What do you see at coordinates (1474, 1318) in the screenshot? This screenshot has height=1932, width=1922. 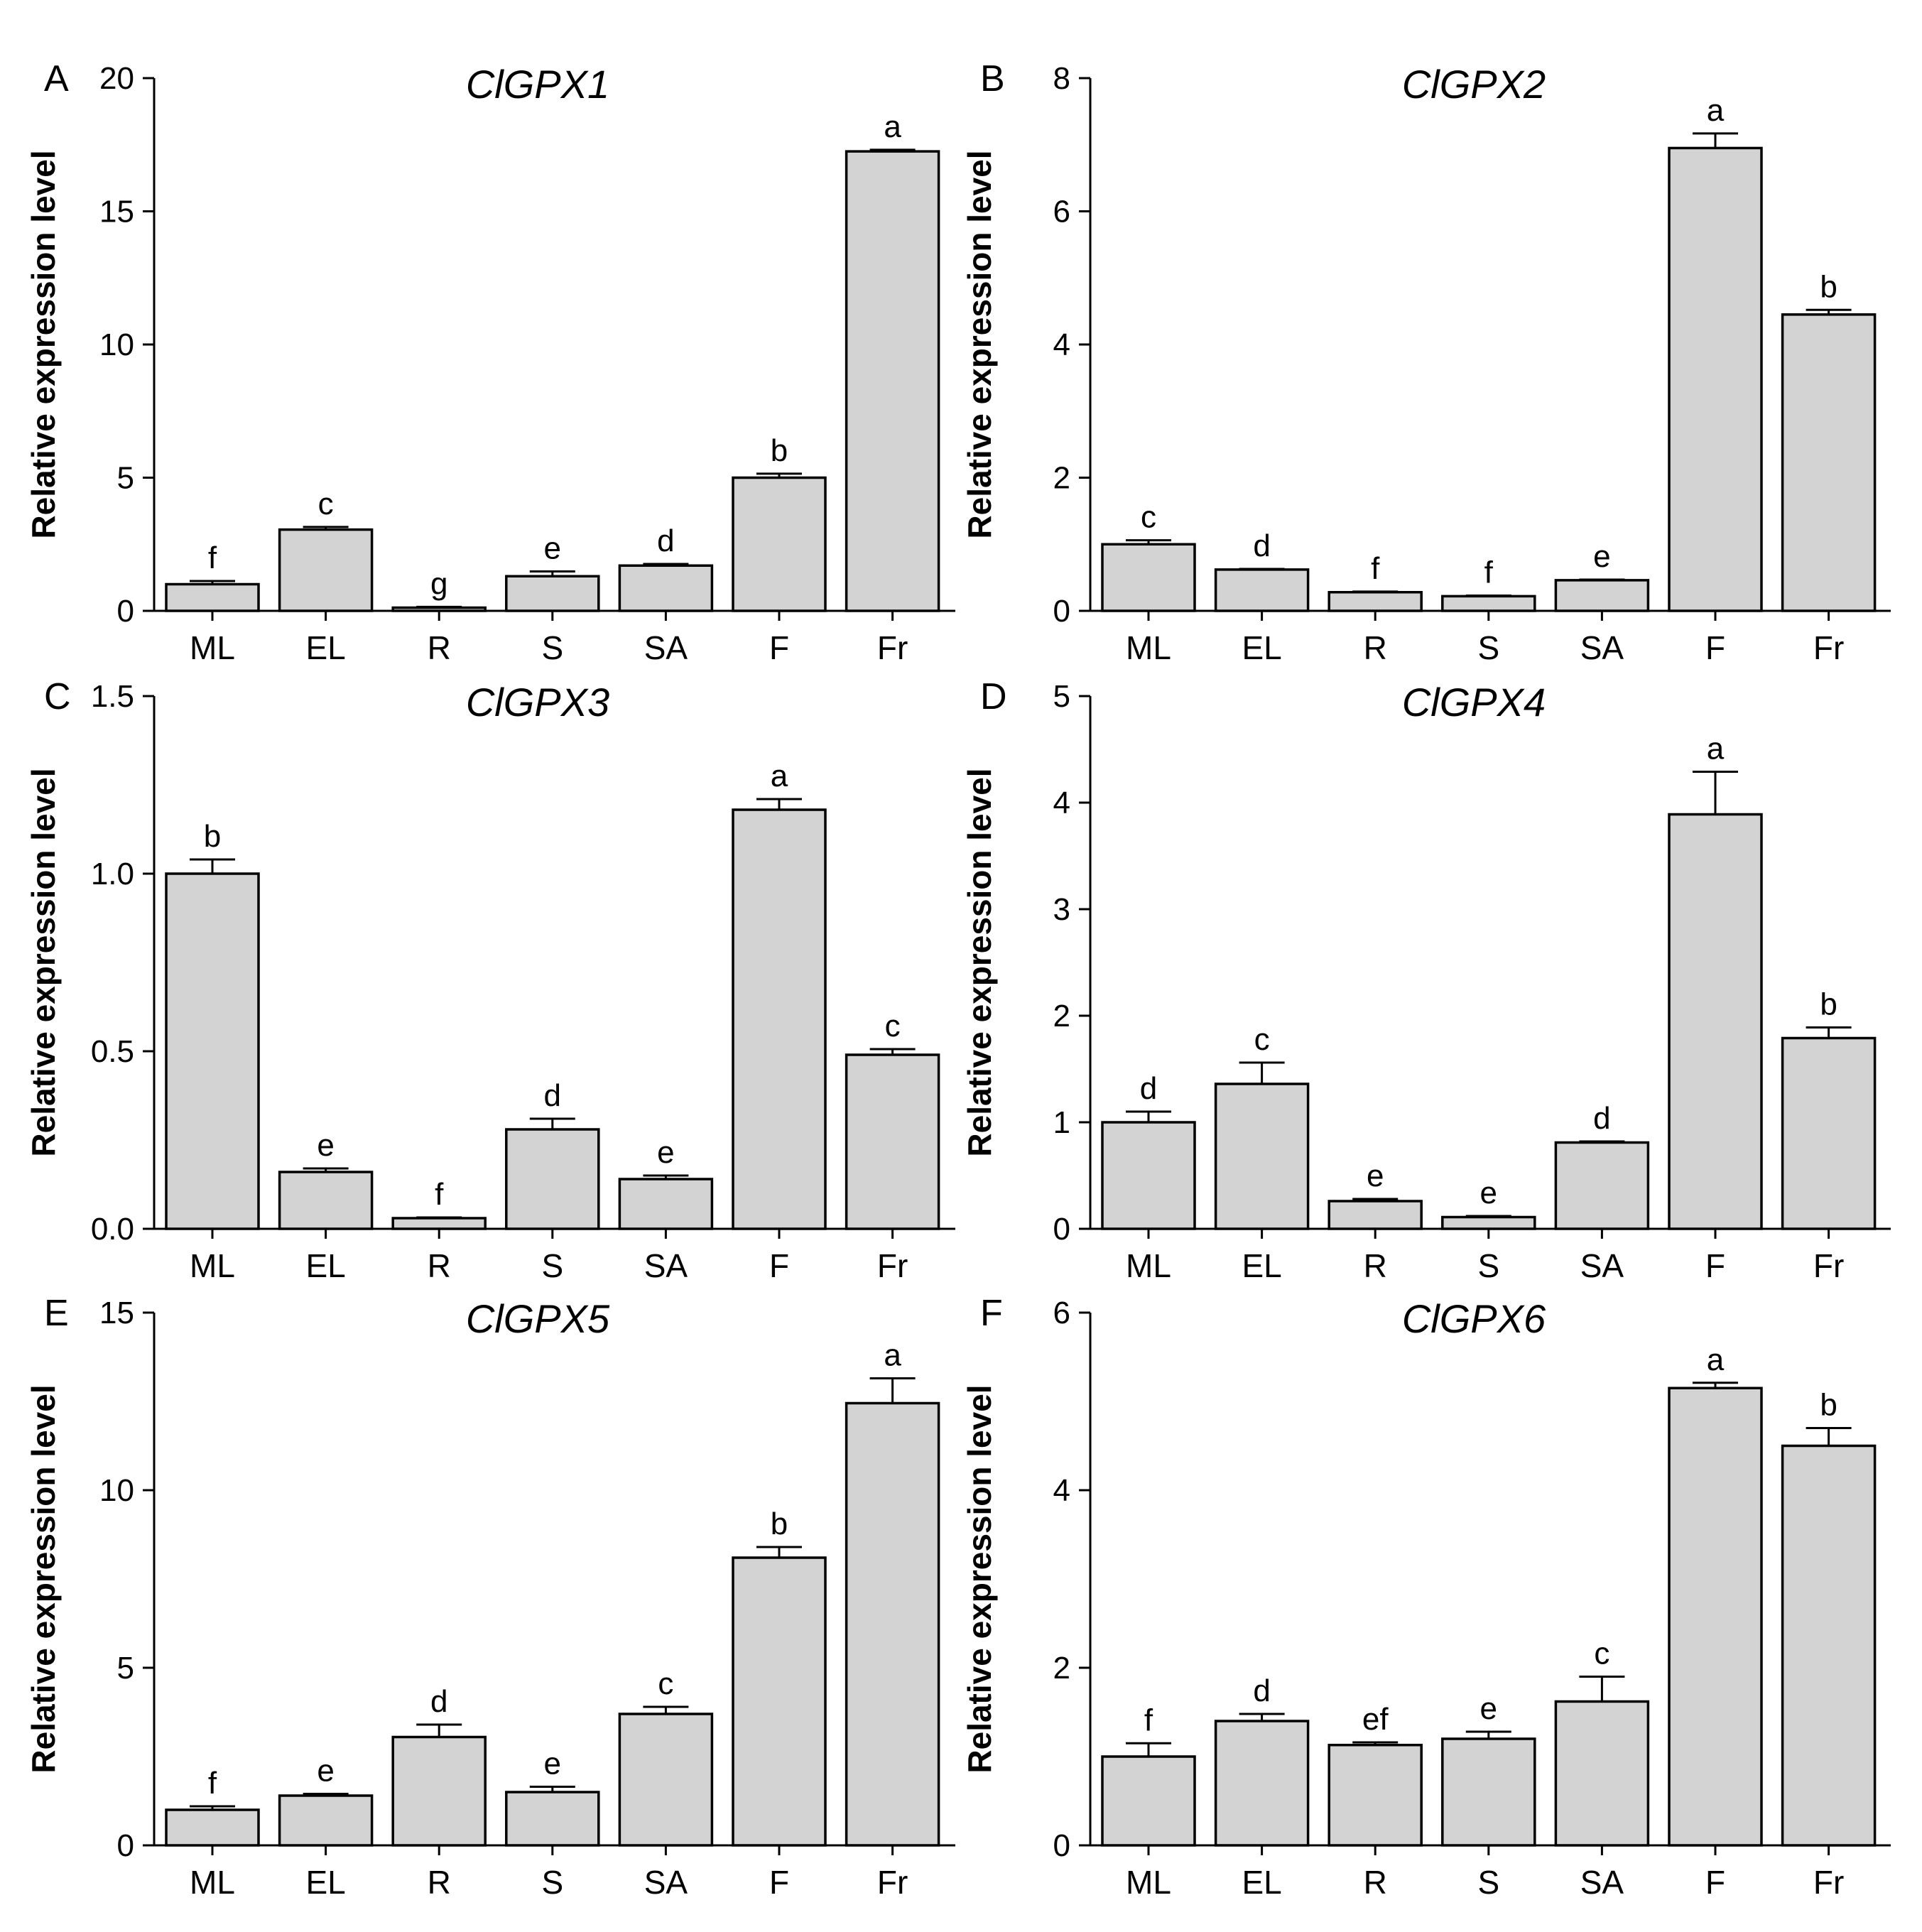 I see `chart-title: ClGPX6` at bounding box center [1474, 1318].